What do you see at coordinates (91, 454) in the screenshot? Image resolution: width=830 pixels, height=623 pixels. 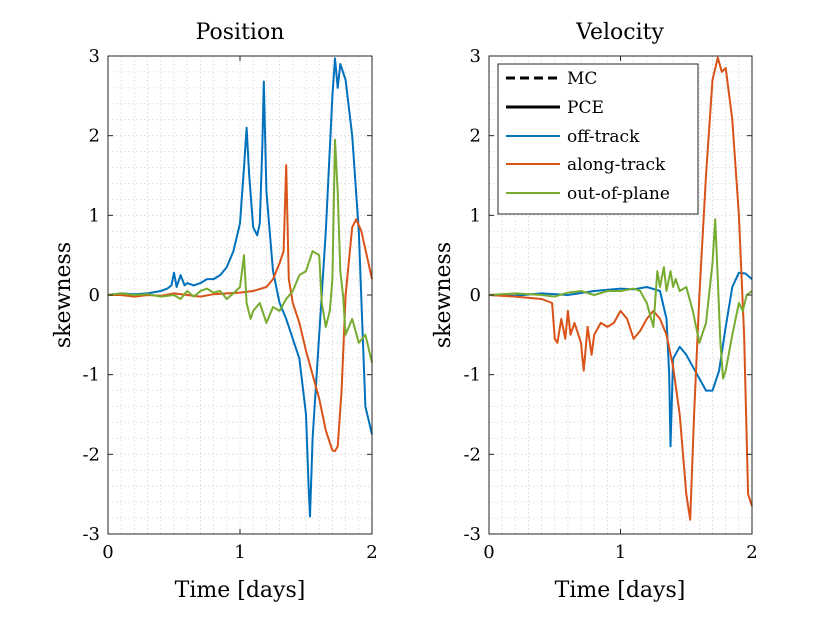 I see `position-ytick-label: -2` at bounding box center [91, 454].